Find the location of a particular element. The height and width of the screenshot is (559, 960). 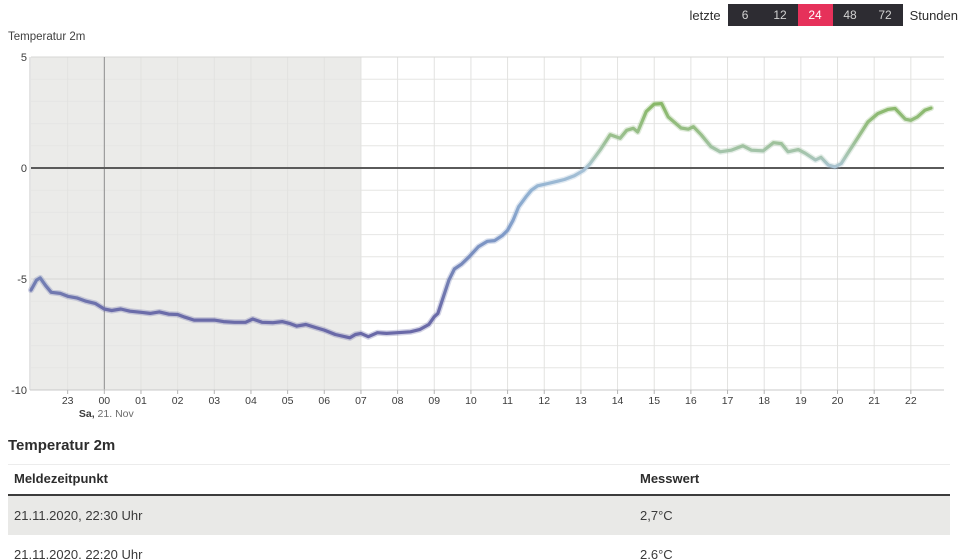

time-range-controls: letzte 6 12 24 48 72 Stunden is located at coordinates (823, 15).